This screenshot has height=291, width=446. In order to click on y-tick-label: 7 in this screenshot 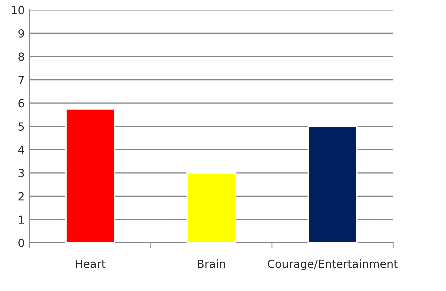, I will do `click(21, 80)`.